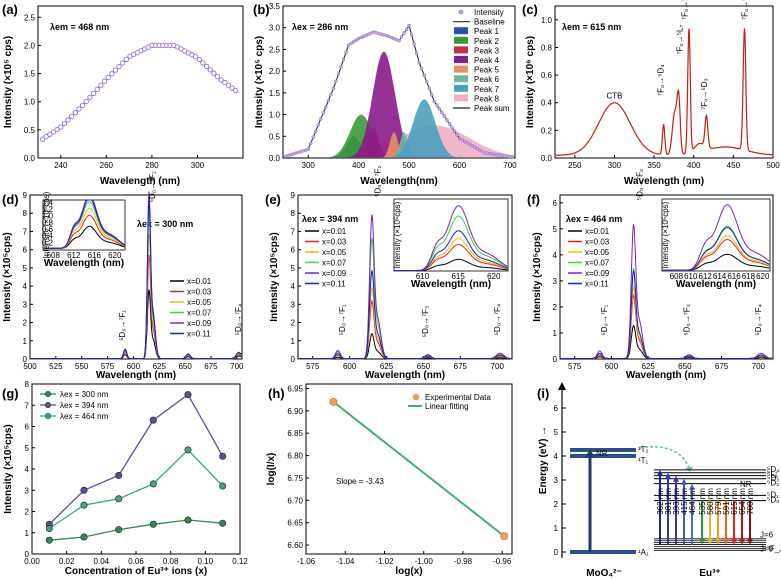 The height and width of the screenshot is (579, 781). I want to click on panel-h-slope-text: Slope = -3.43, so click(360, 481).